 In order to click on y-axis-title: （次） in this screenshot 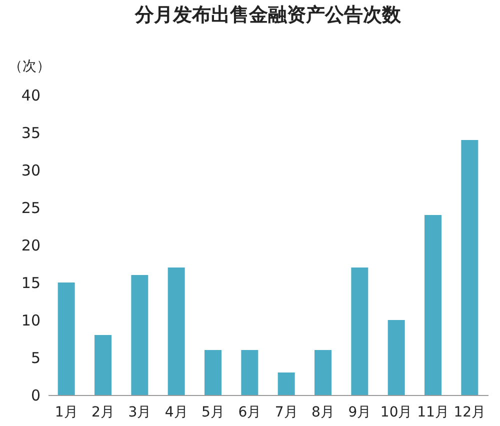, I will do `click(29, 66)`.